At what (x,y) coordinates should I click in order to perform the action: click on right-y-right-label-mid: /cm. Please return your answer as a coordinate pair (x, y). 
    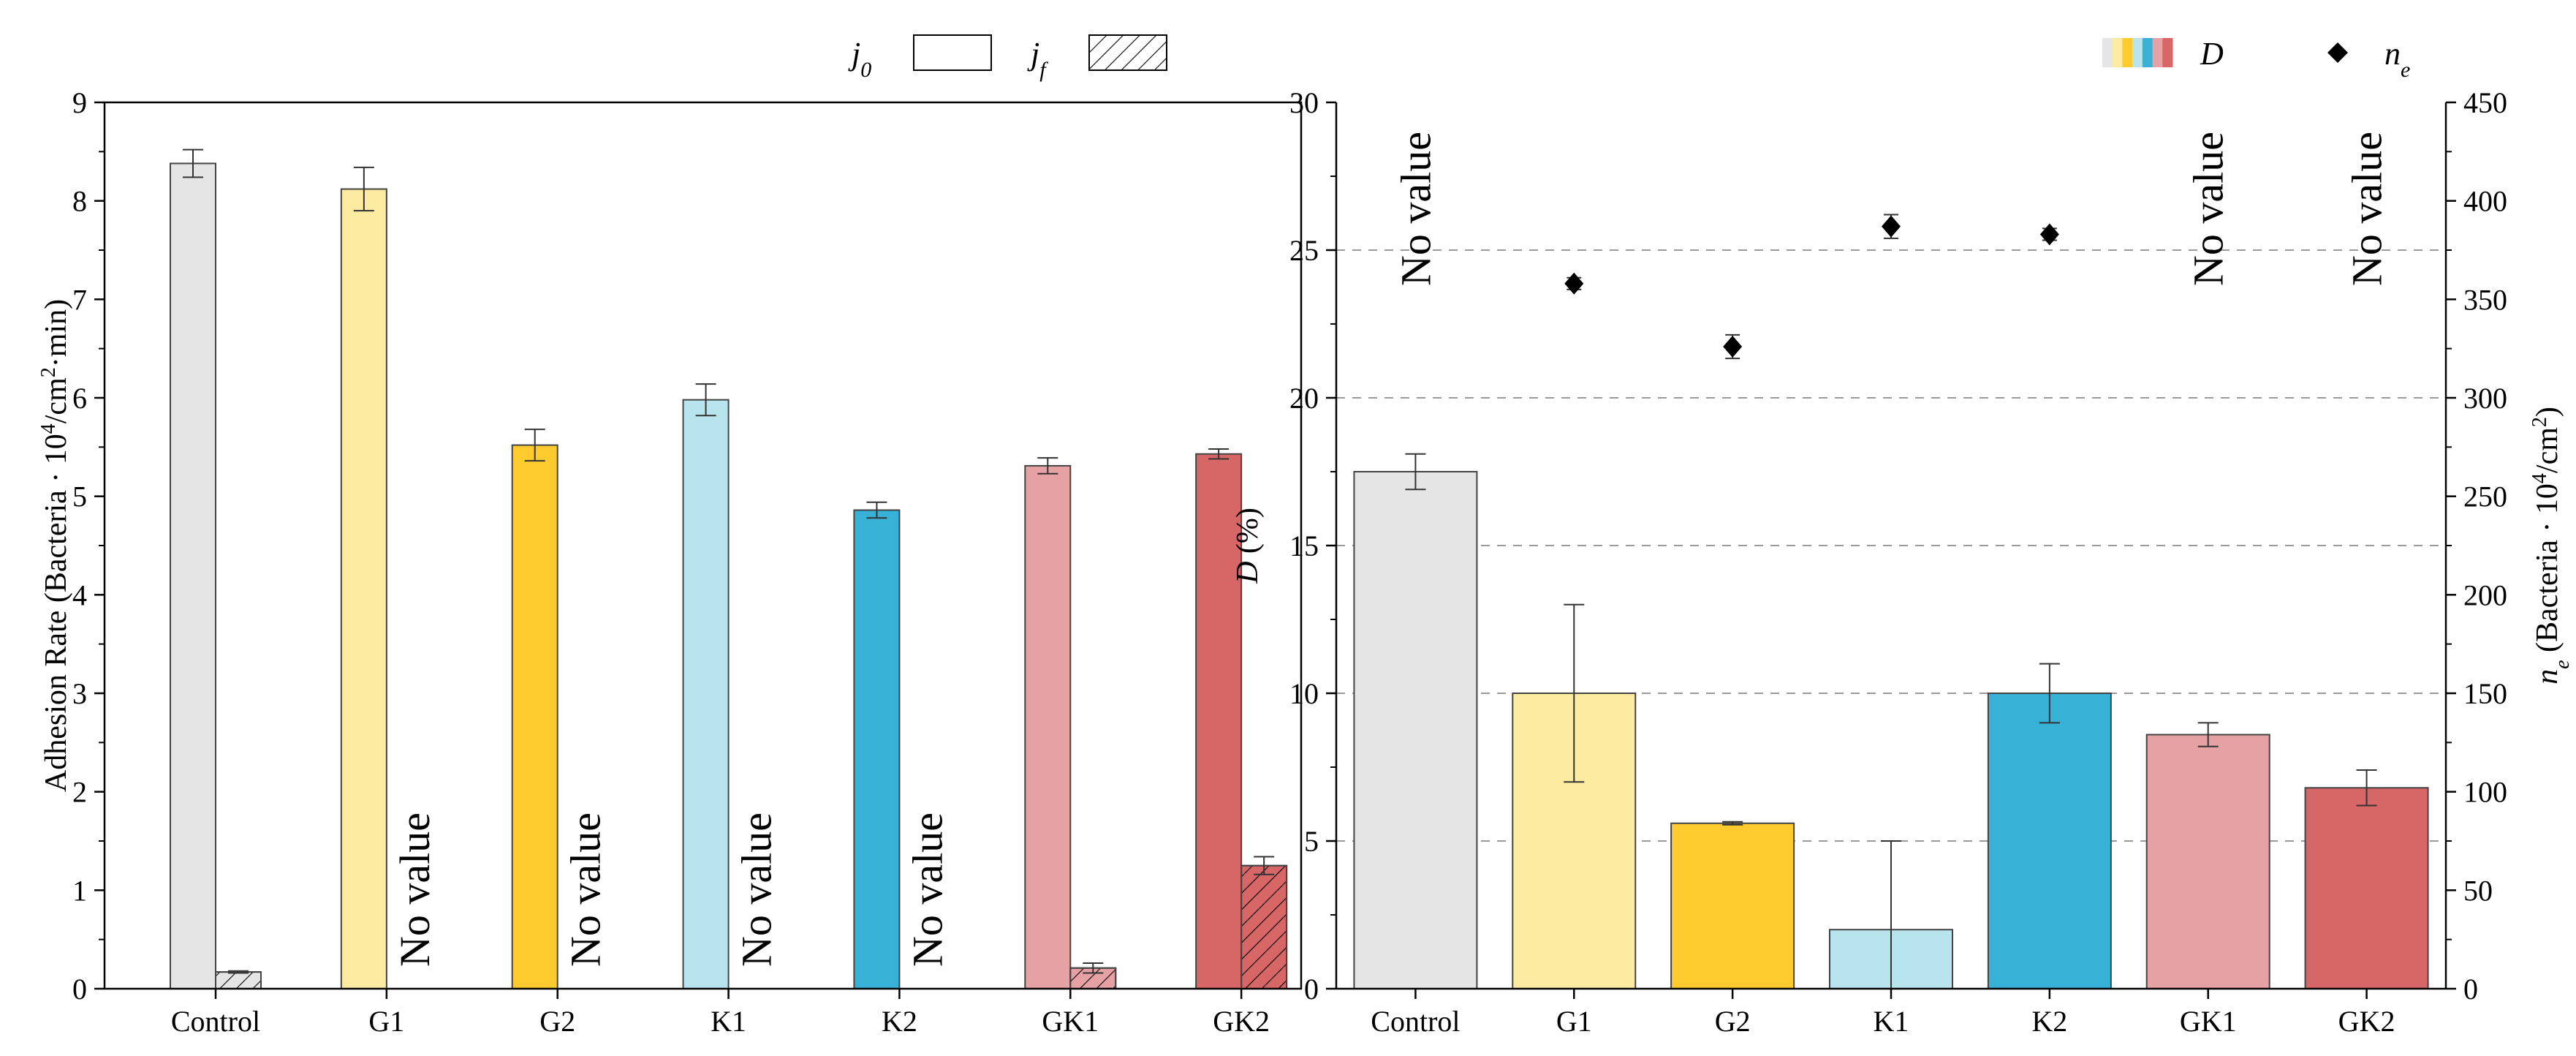
    Looking at the image, I should click on (2547, 450).